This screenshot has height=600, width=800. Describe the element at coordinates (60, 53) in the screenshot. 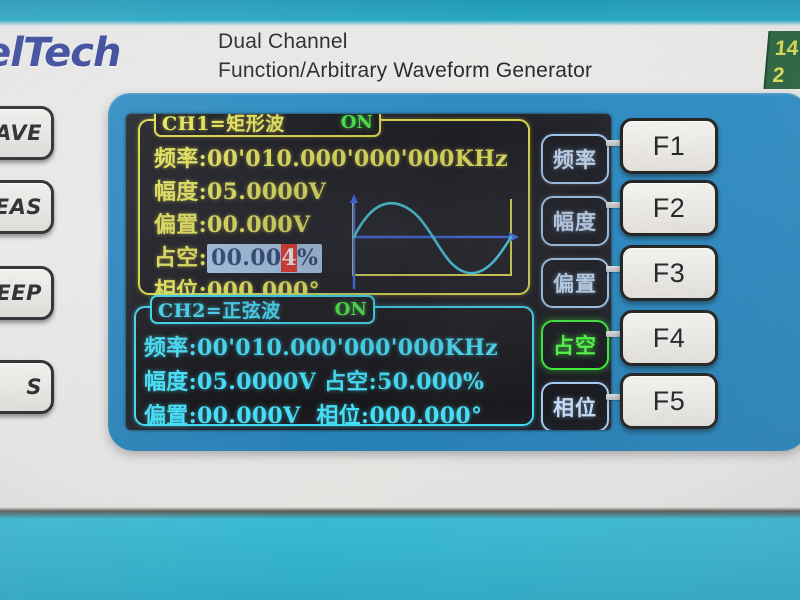

I see `brand-logo: eelTech` at that location.